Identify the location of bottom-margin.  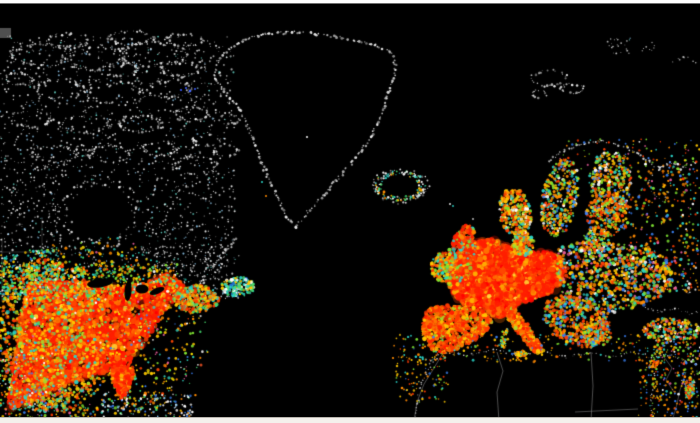
(350, 420).